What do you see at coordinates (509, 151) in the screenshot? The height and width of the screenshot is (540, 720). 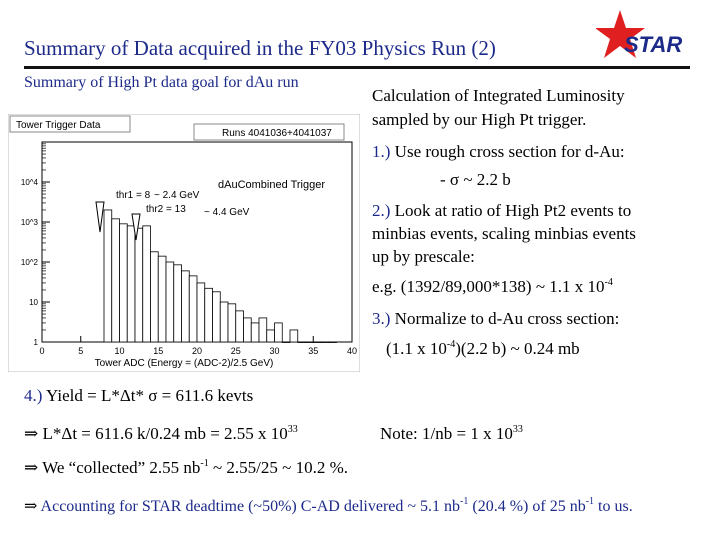 I see `item1-text: Use rough cross section for d-Au:` at bounding box center [509, 151].